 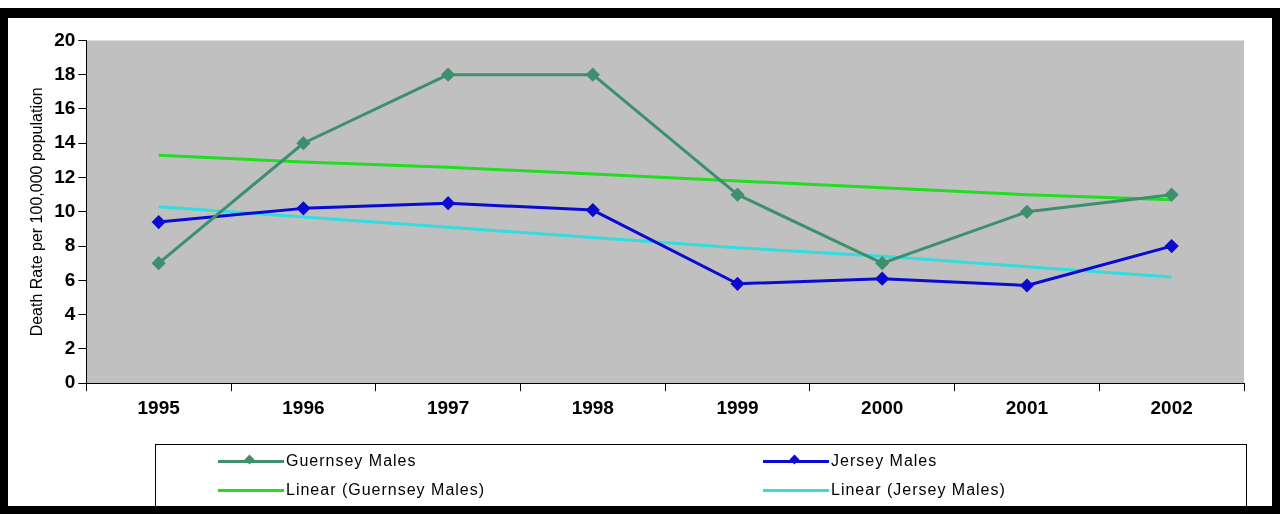 What do you see at coordinates (1027, 407) in the screenshot?
I see `x-tick-label: 2001` at bounding box center [1027, 407].